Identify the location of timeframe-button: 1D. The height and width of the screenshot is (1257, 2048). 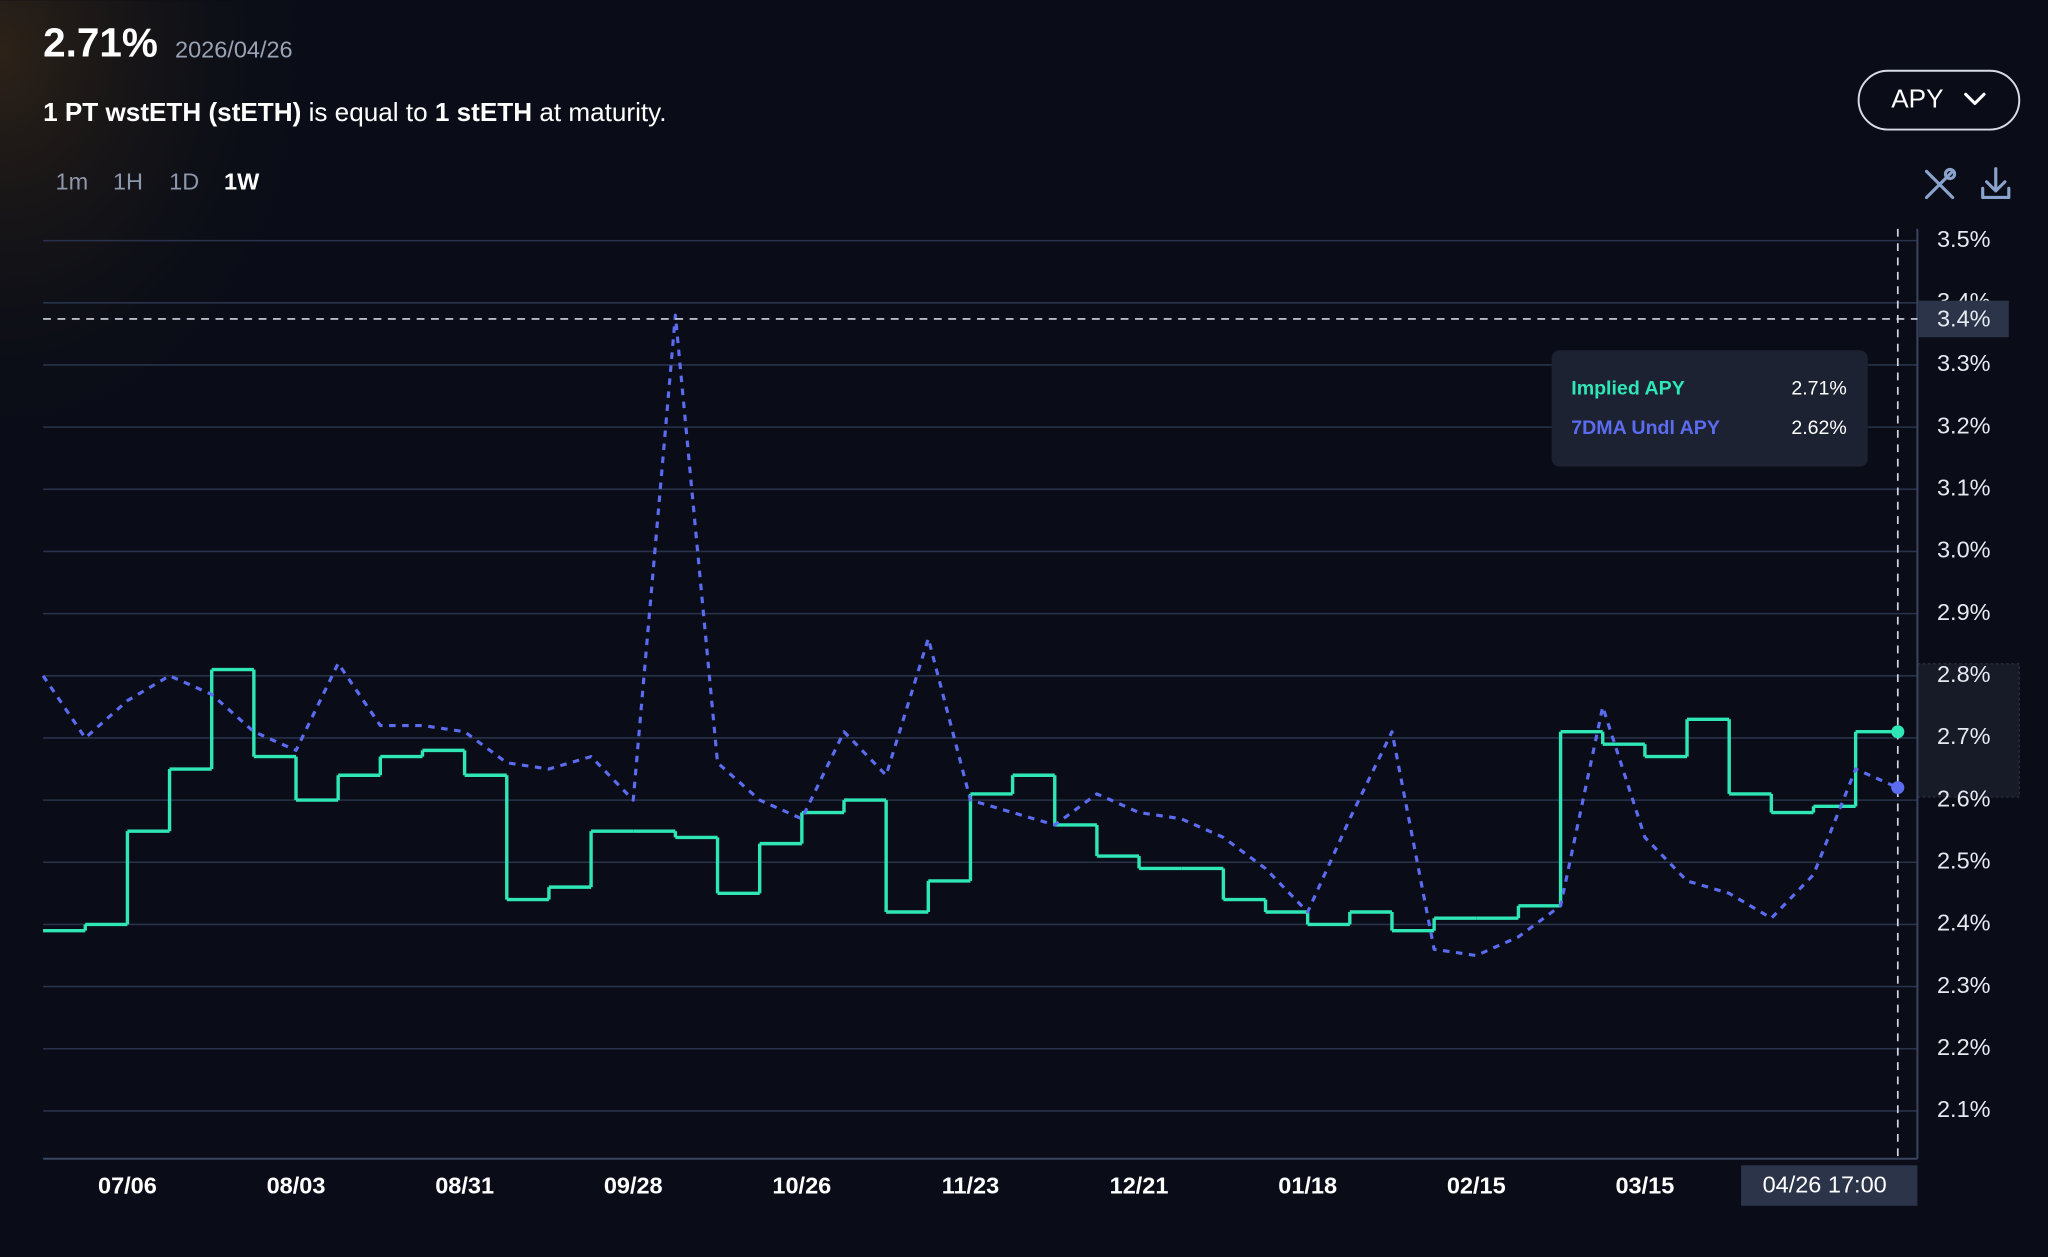
(184, 181).